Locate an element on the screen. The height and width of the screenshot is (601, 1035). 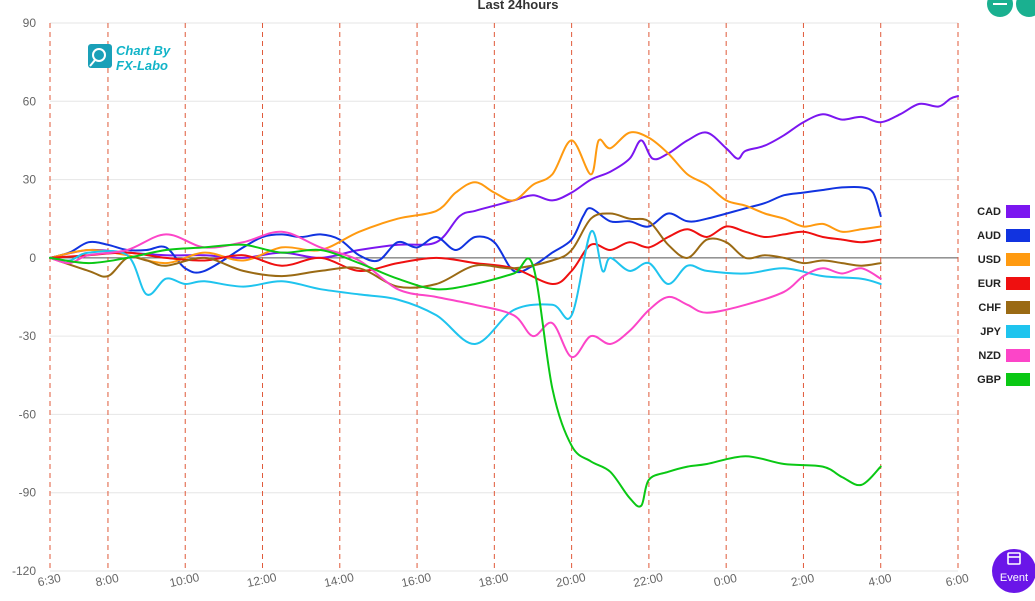
x-tick-label: 18:00 is located at coordinates (493, 580).